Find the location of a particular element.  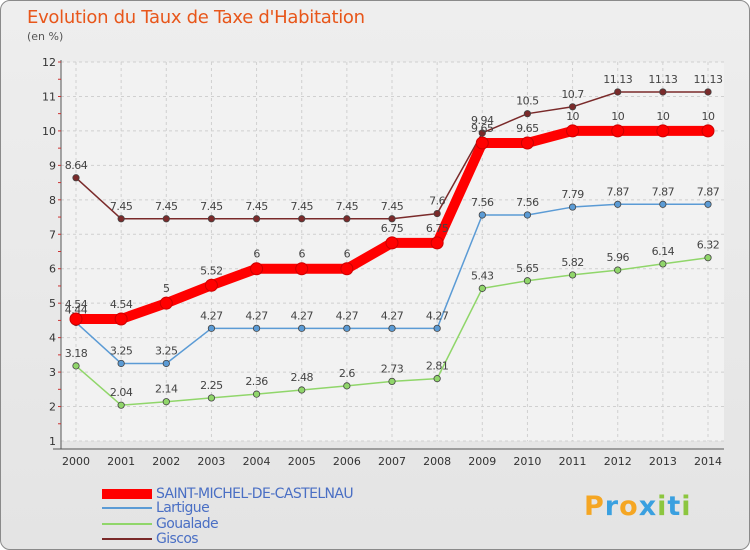

logo-letter: i is located at coordinates (662, 506).